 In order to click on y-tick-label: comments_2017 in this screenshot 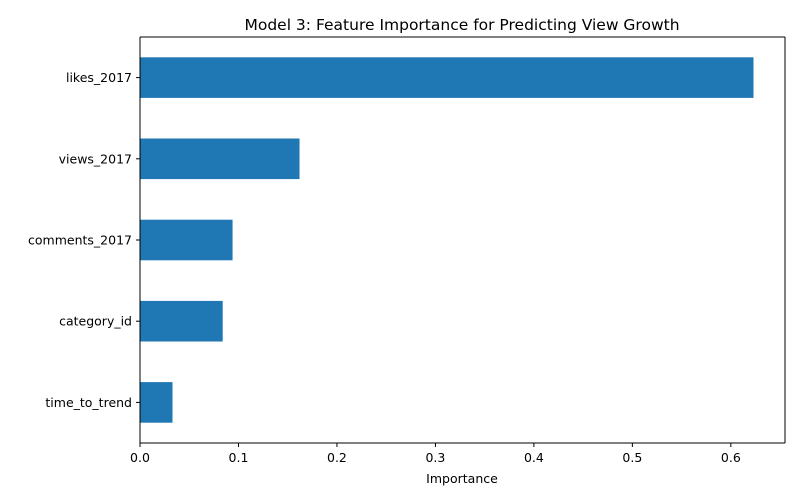, I will do `click(80, 240)`.